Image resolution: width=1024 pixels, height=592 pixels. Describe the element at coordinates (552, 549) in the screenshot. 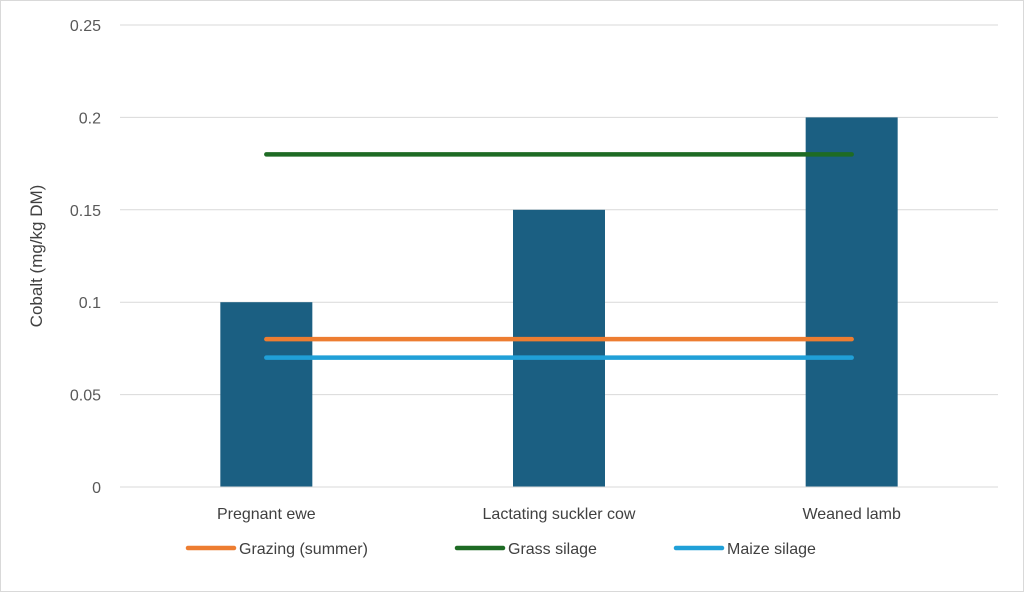

I see `legend-label: Grass silage` at that location.